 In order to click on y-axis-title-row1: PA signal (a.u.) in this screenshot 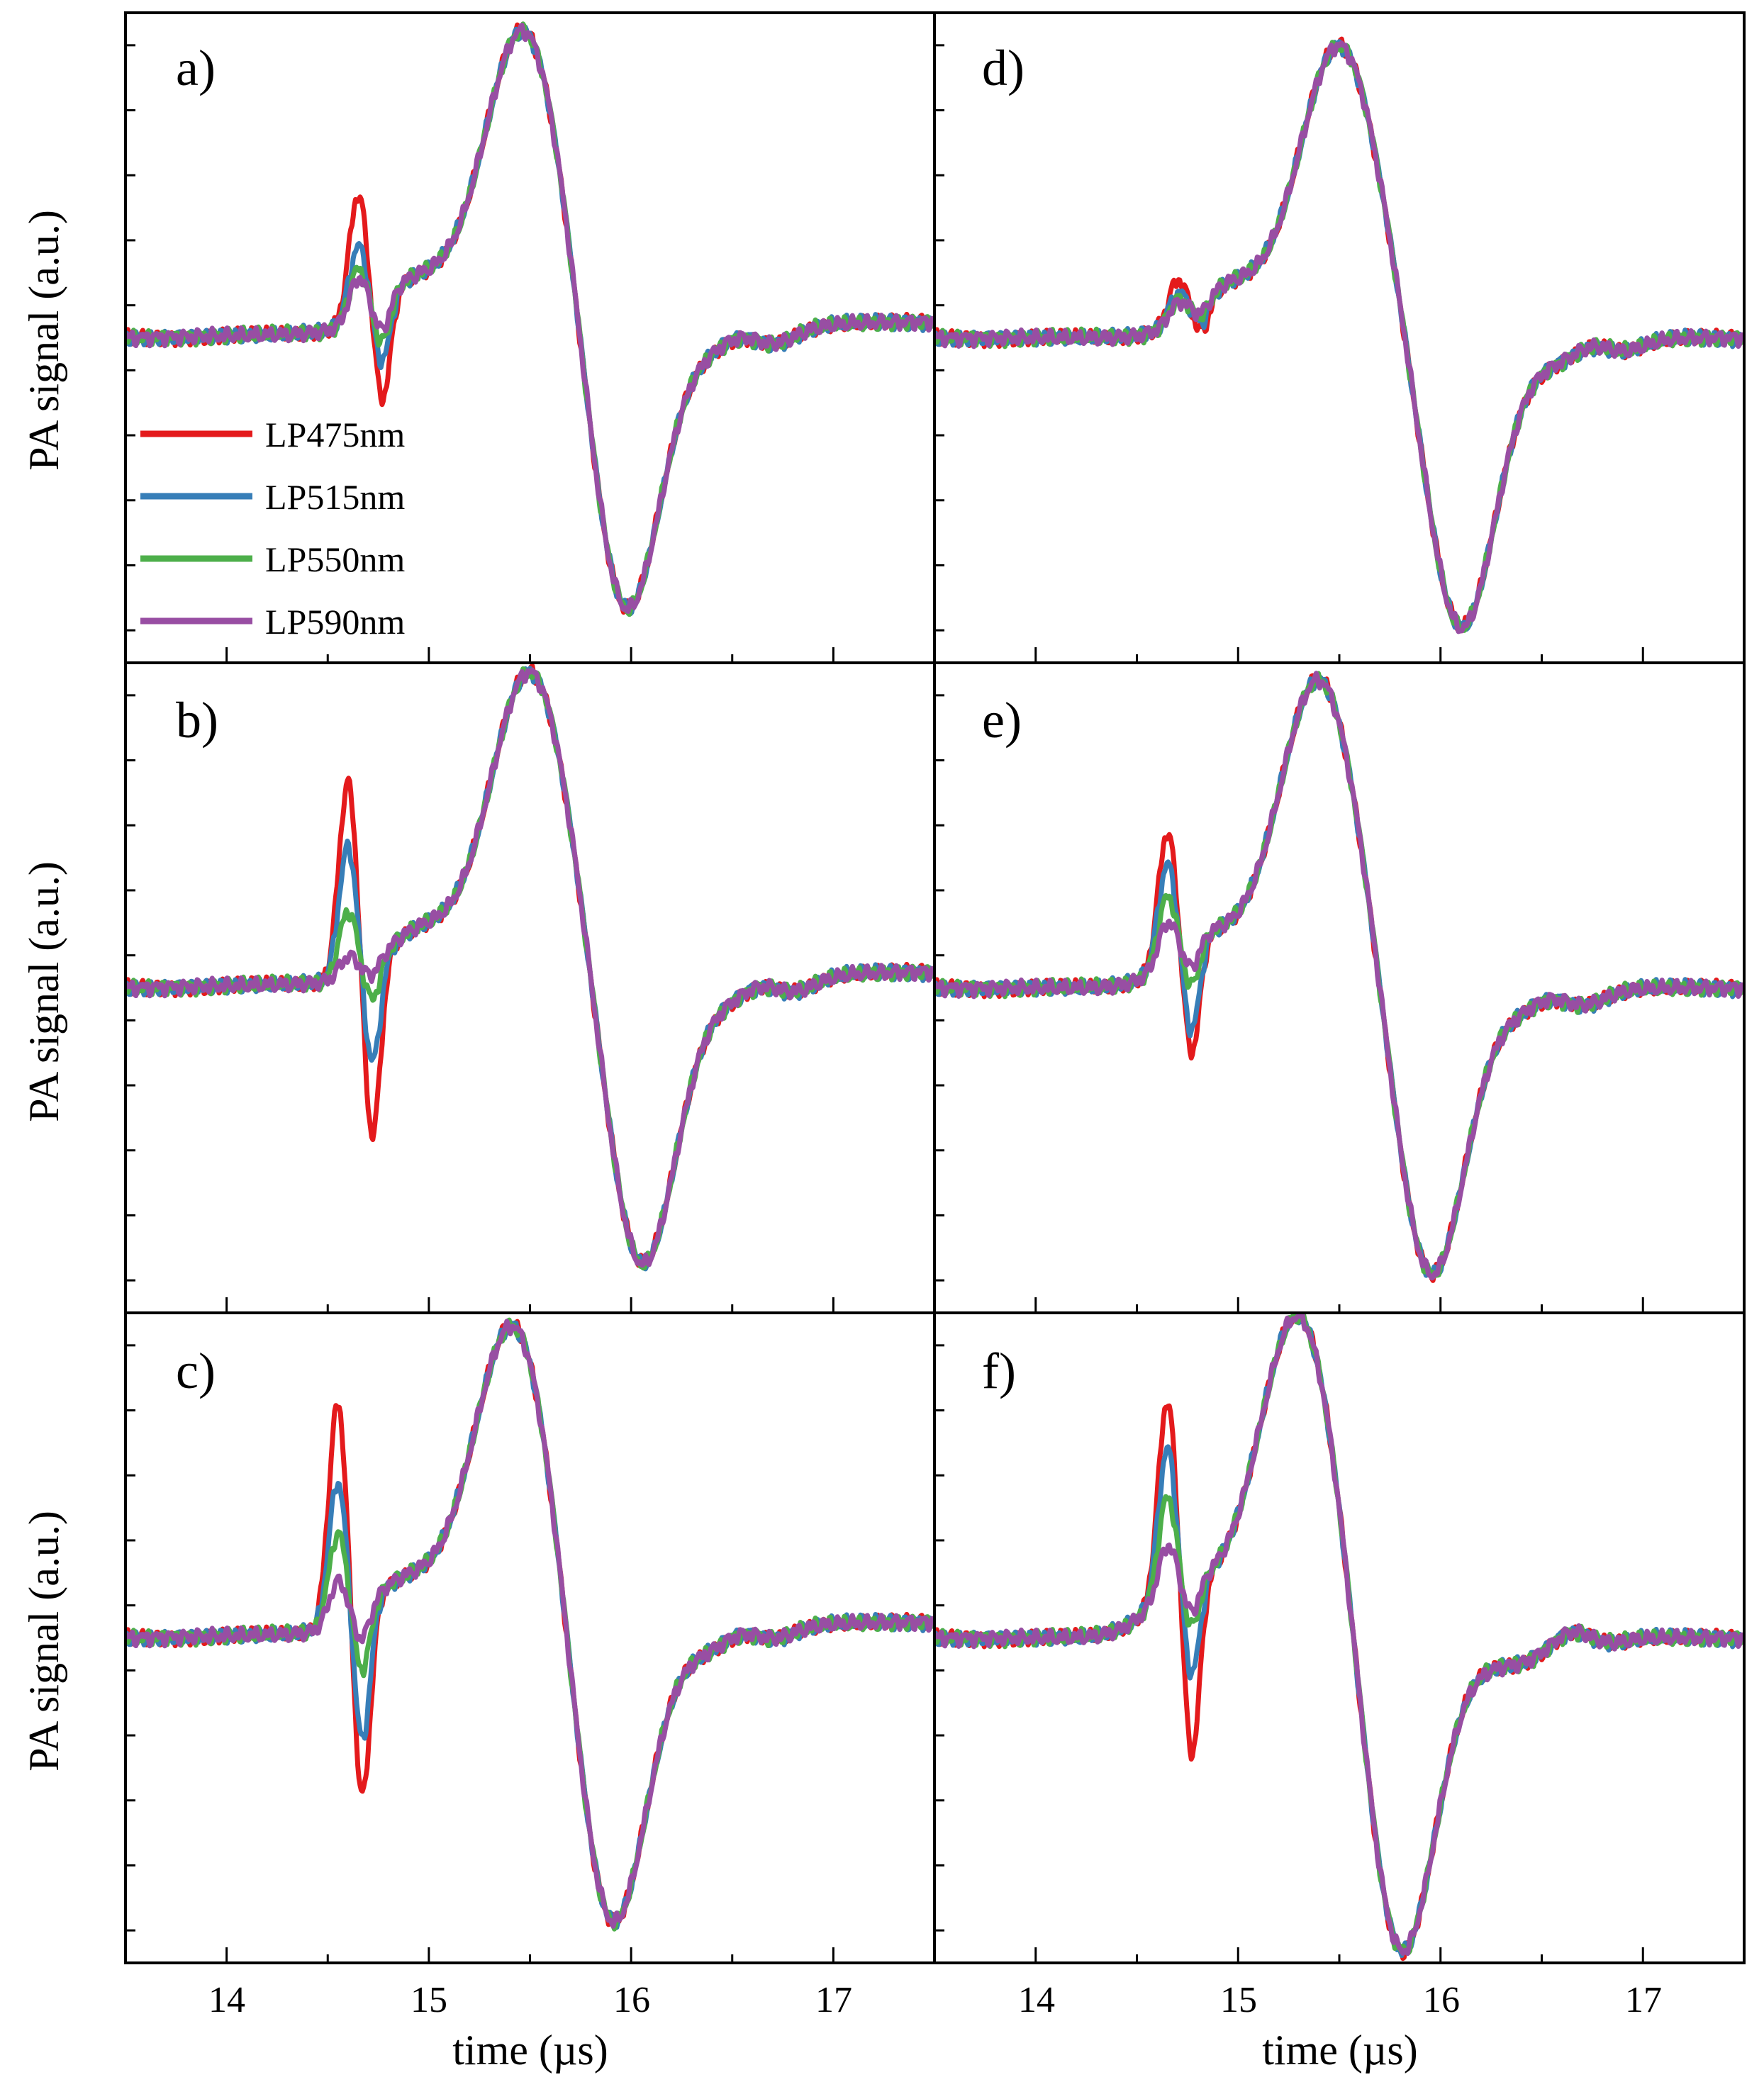, I will do `click(44, 340)`.